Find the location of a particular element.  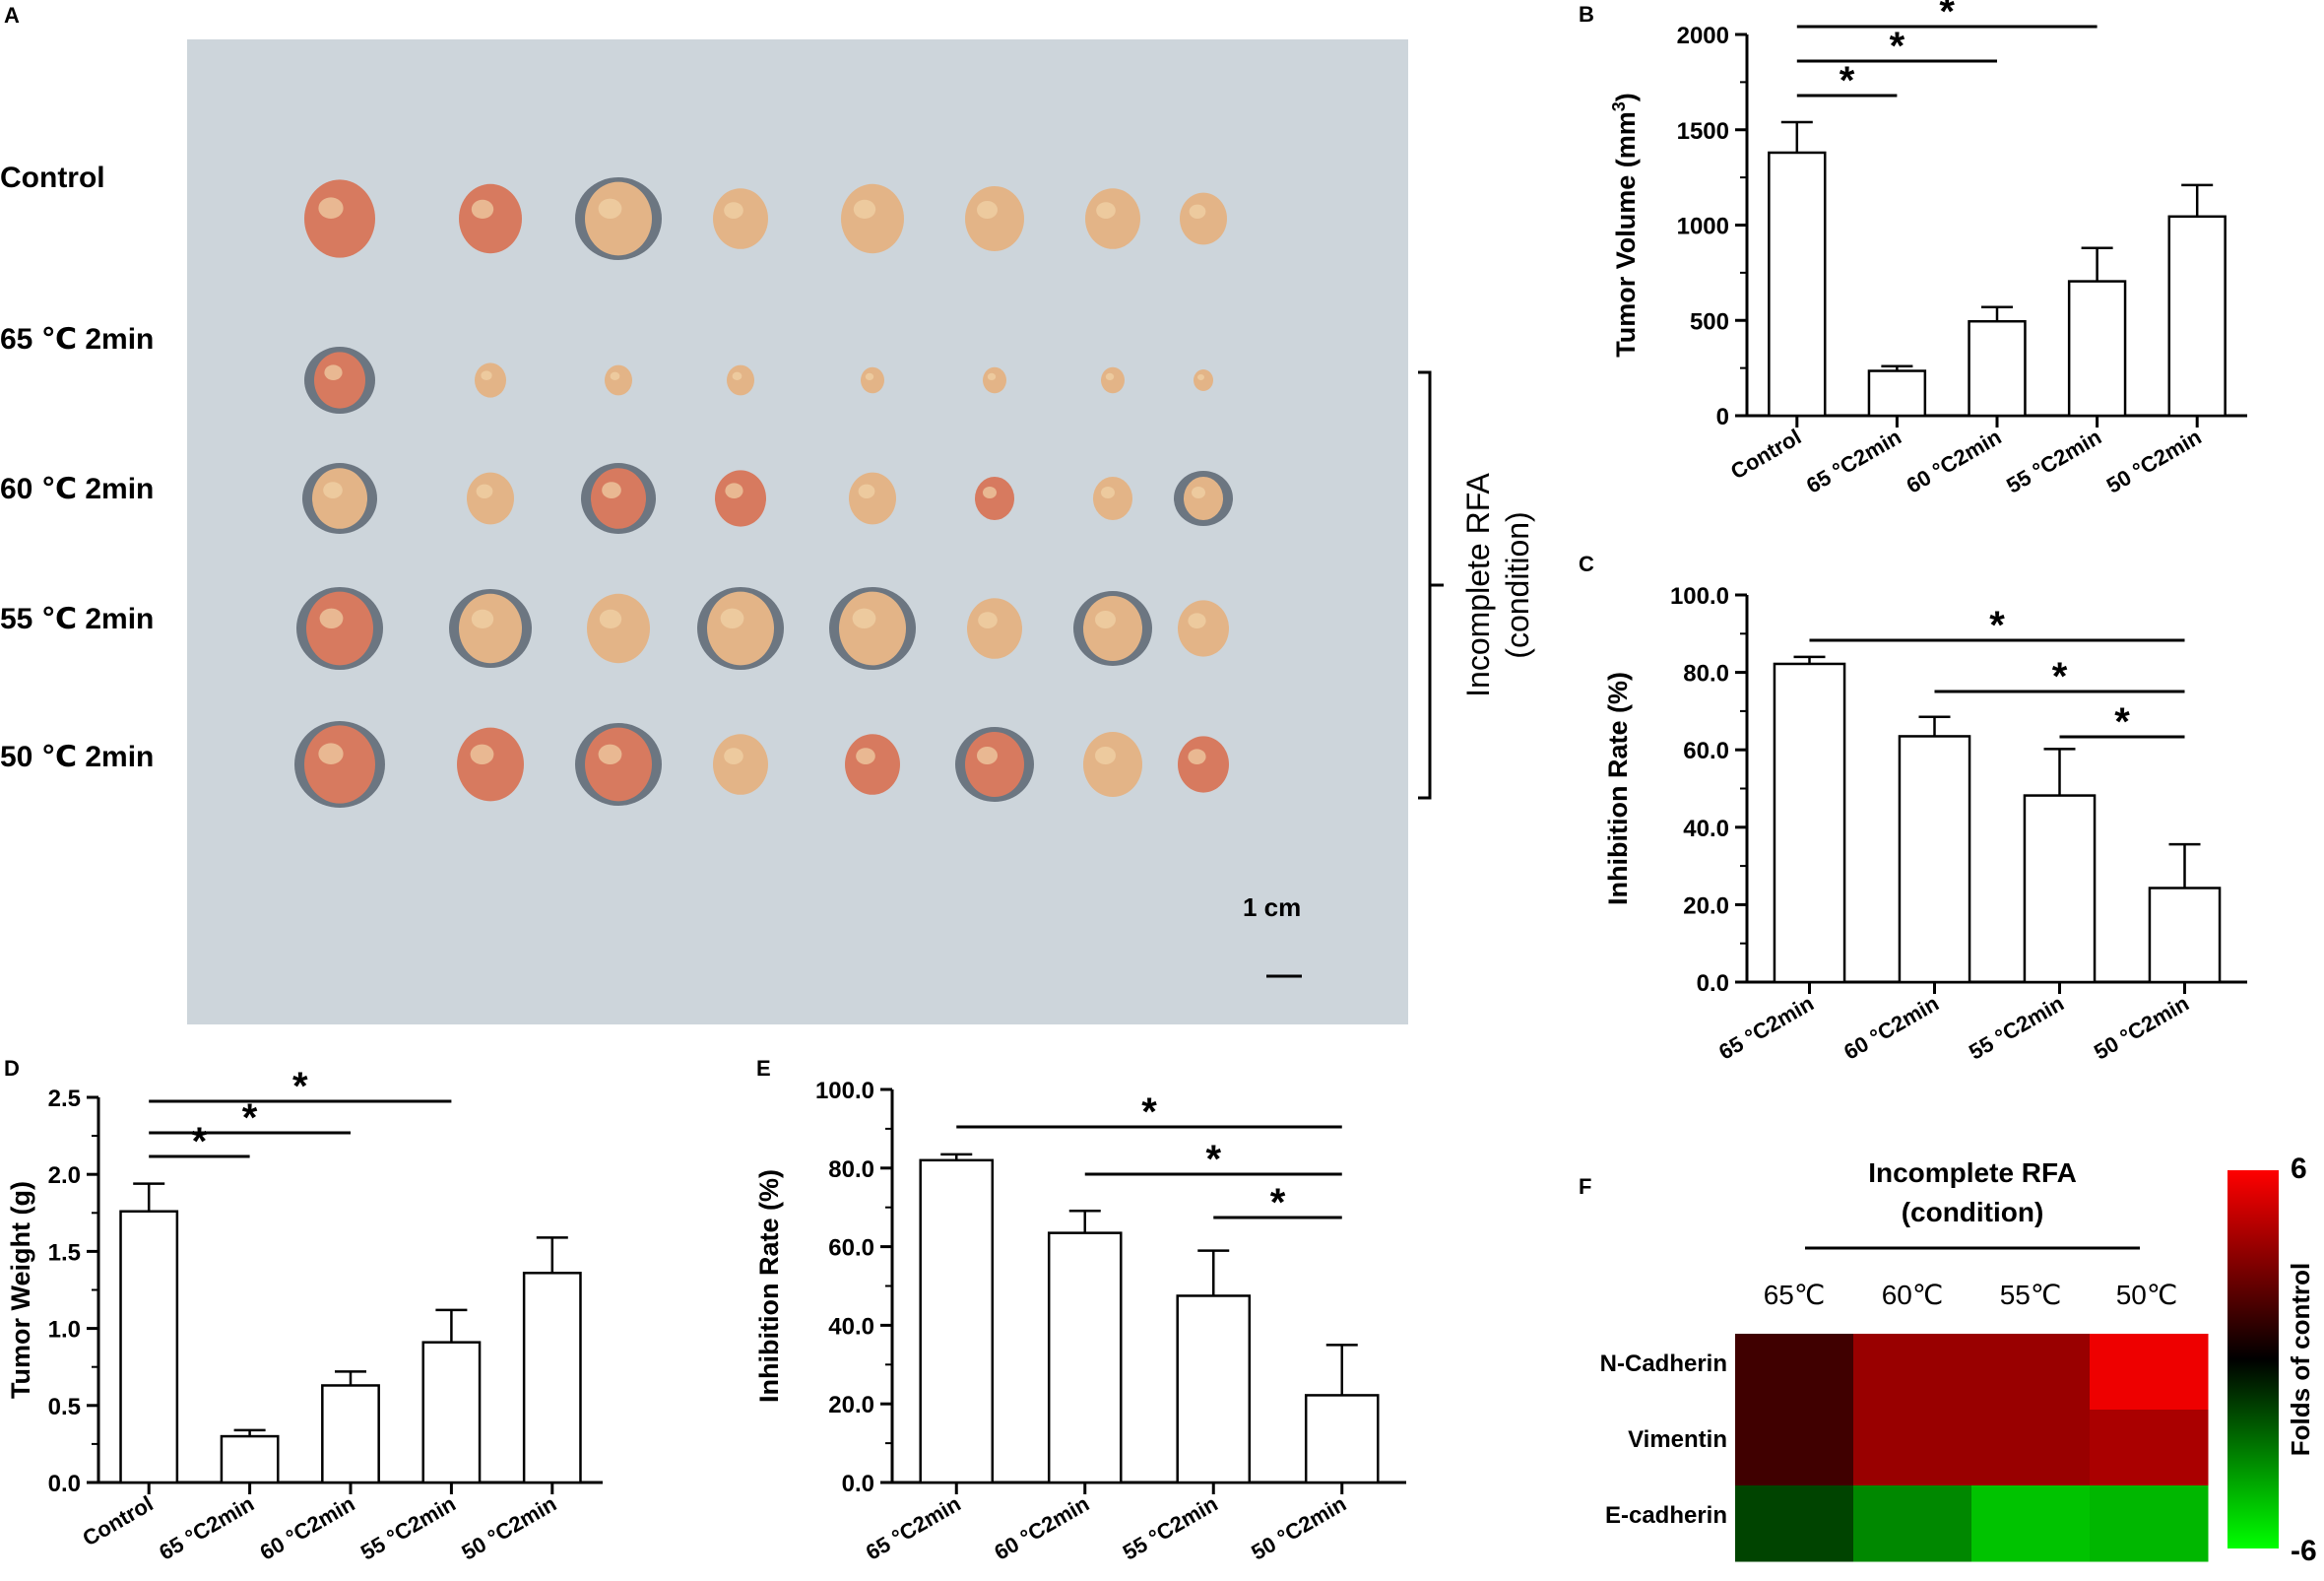

row-label-60: 60 ℃ 2min is located at coordinates (77, 489).